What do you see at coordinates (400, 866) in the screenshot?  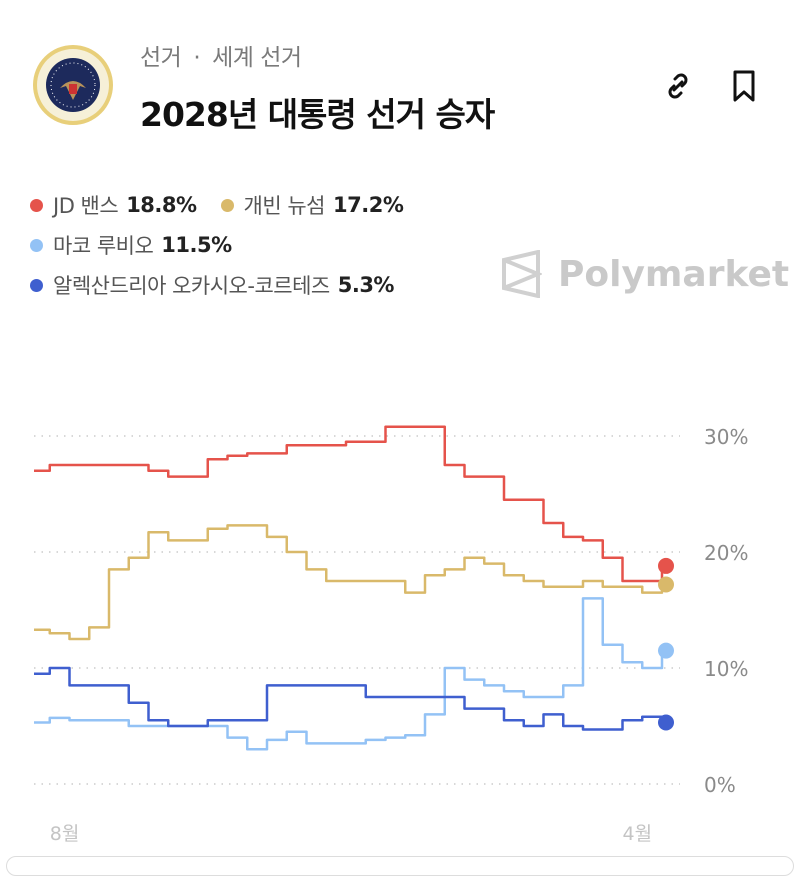 I see `bottom-card` at bounding box center [400, 866].